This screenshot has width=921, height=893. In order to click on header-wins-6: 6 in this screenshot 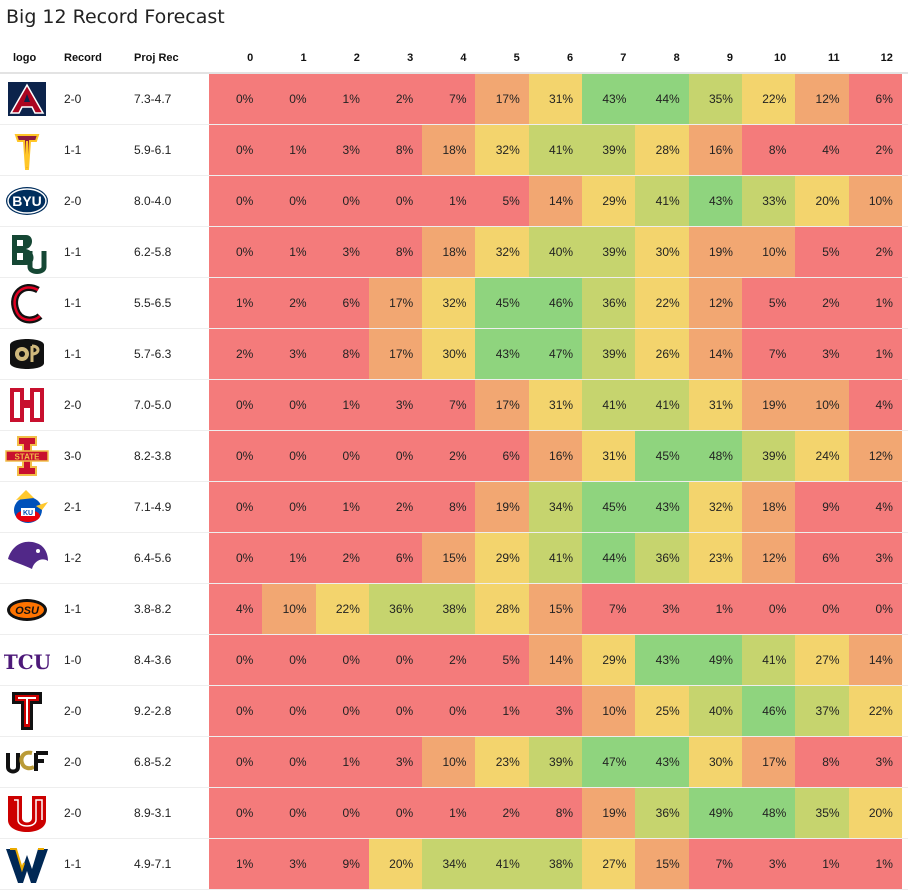, I will do `click(570, 58)`.